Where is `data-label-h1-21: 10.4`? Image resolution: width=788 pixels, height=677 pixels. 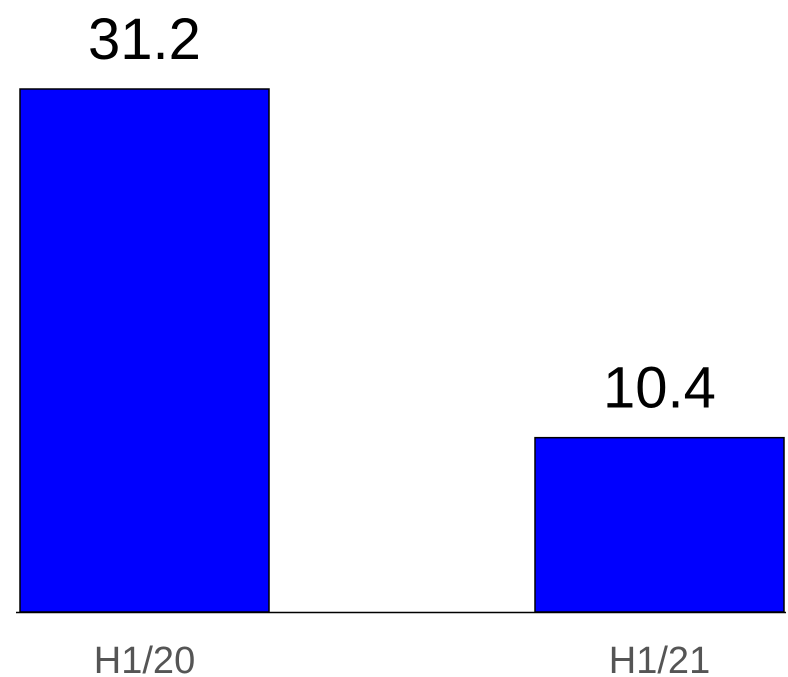 data-label-h1-21: 10.4 is located at coordinates (659, 388).